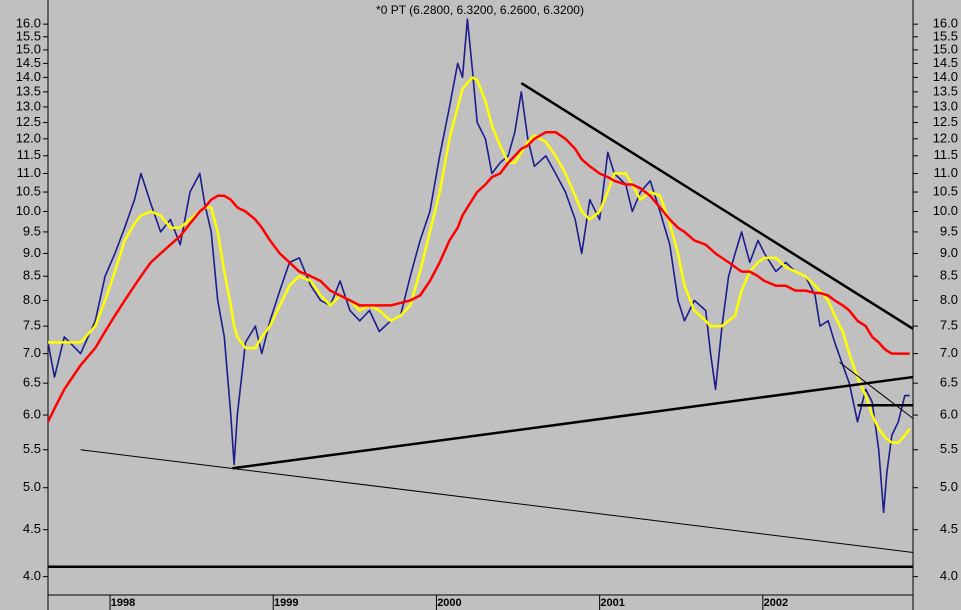 The height and width of the screenshot is (610, 961). Describe the element at coordinates (449, 603) in the screenshot. I see `x-tick-label: 2000` at that location.